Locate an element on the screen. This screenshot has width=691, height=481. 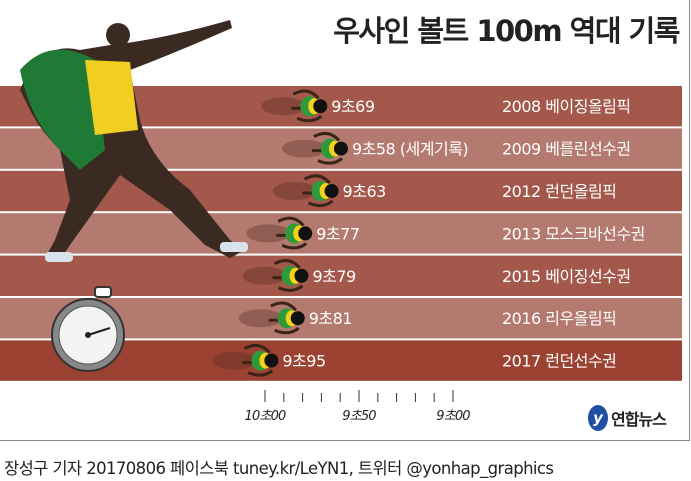
record-event-label: 2016 리우올림픽 is located at coordinates (559, 318).